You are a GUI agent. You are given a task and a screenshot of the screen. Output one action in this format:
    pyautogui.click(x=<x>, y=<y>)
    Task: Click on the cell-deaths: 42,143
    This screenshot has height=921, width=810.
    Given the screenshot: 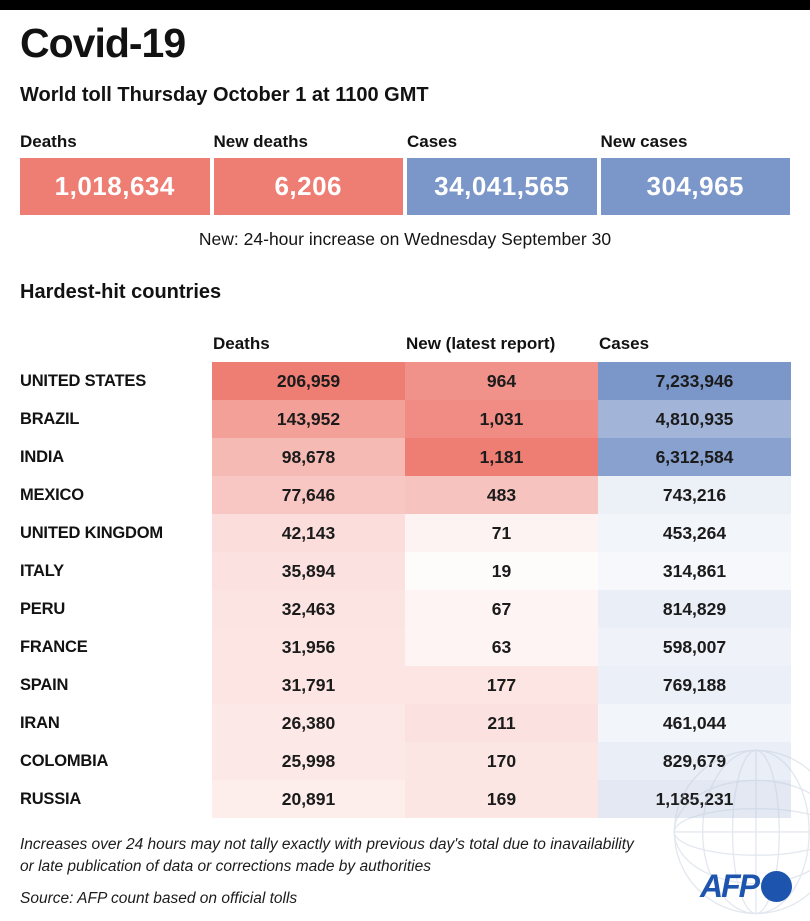 What is the action you would take?
    pyautogui.click(x=308, y=533)
    